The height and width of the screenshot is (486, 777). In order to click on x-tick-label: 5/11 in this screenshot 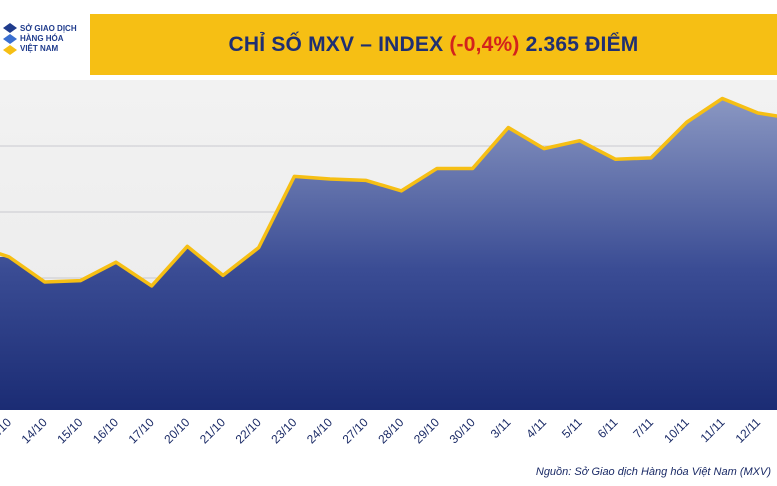, I will do `click(572, 428)`.